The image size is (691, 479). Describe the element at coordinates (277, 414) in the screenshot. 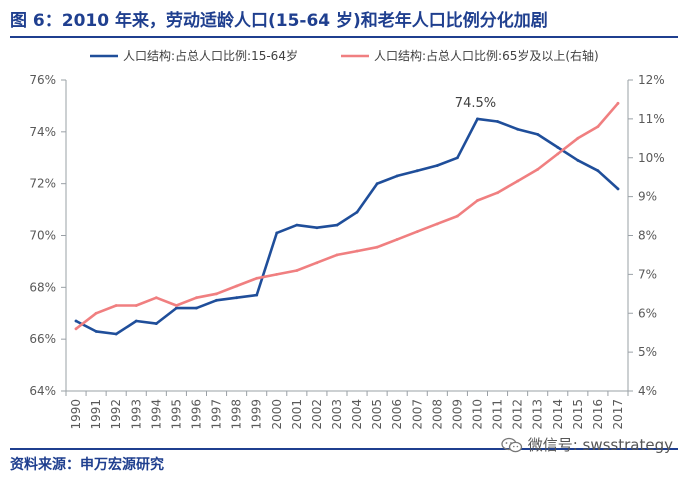

I see `x-tick-label: 2000` at that location.